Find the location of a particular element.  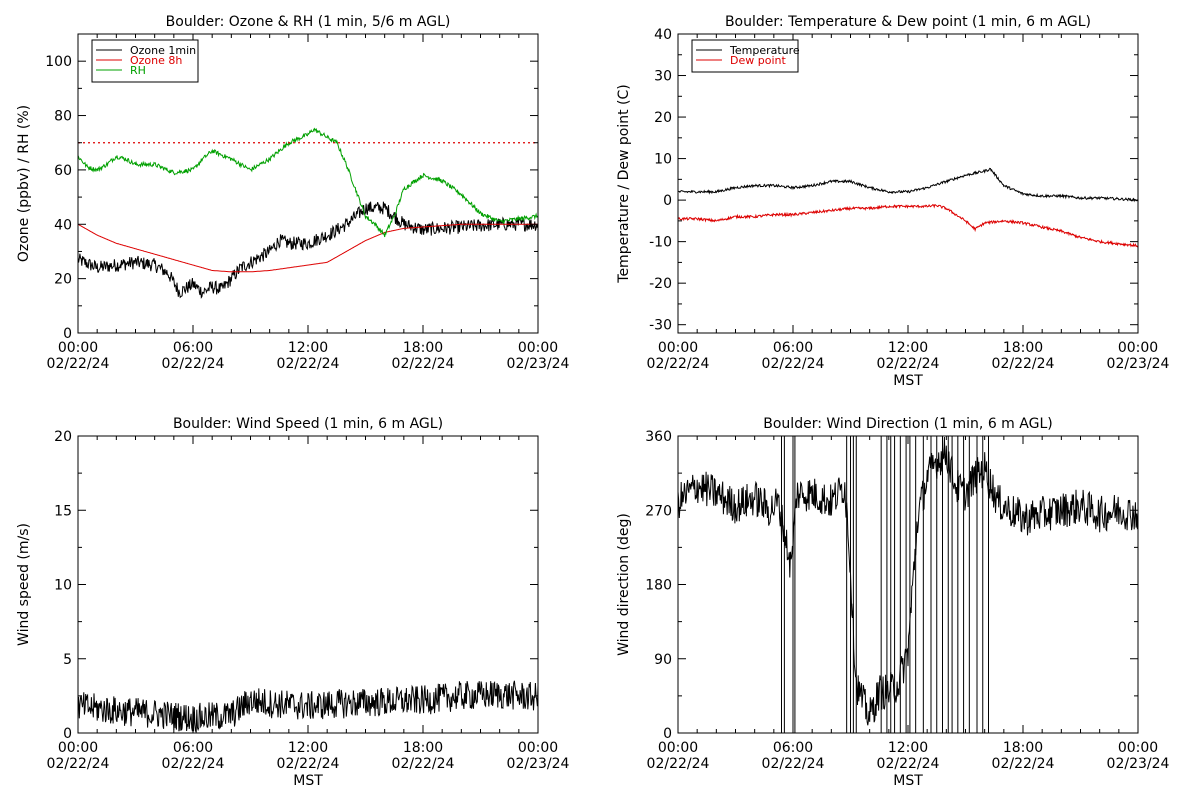

y-axis-label: Wind speed (m/s) is located at coordinates (24, 584).